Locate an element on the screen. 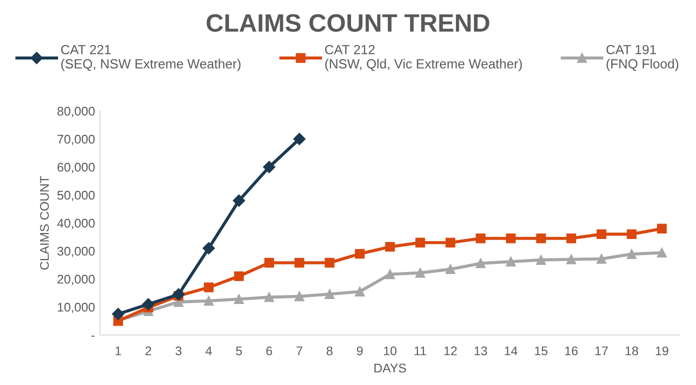 The height and width of the screenshot is (385, 696). y-tick-label: 20,000 is located at coordinates (76, 280).